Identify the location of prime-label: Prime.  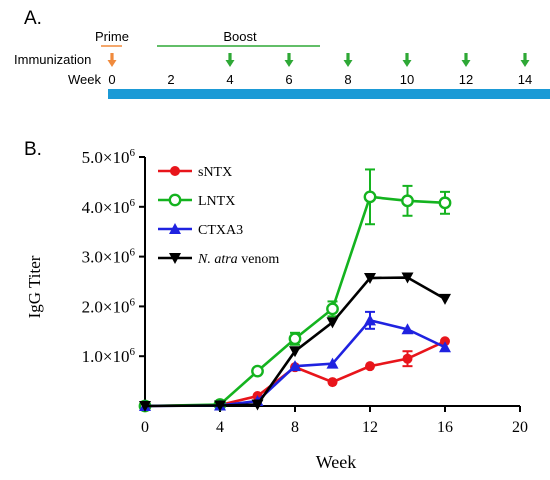
(112, 36).